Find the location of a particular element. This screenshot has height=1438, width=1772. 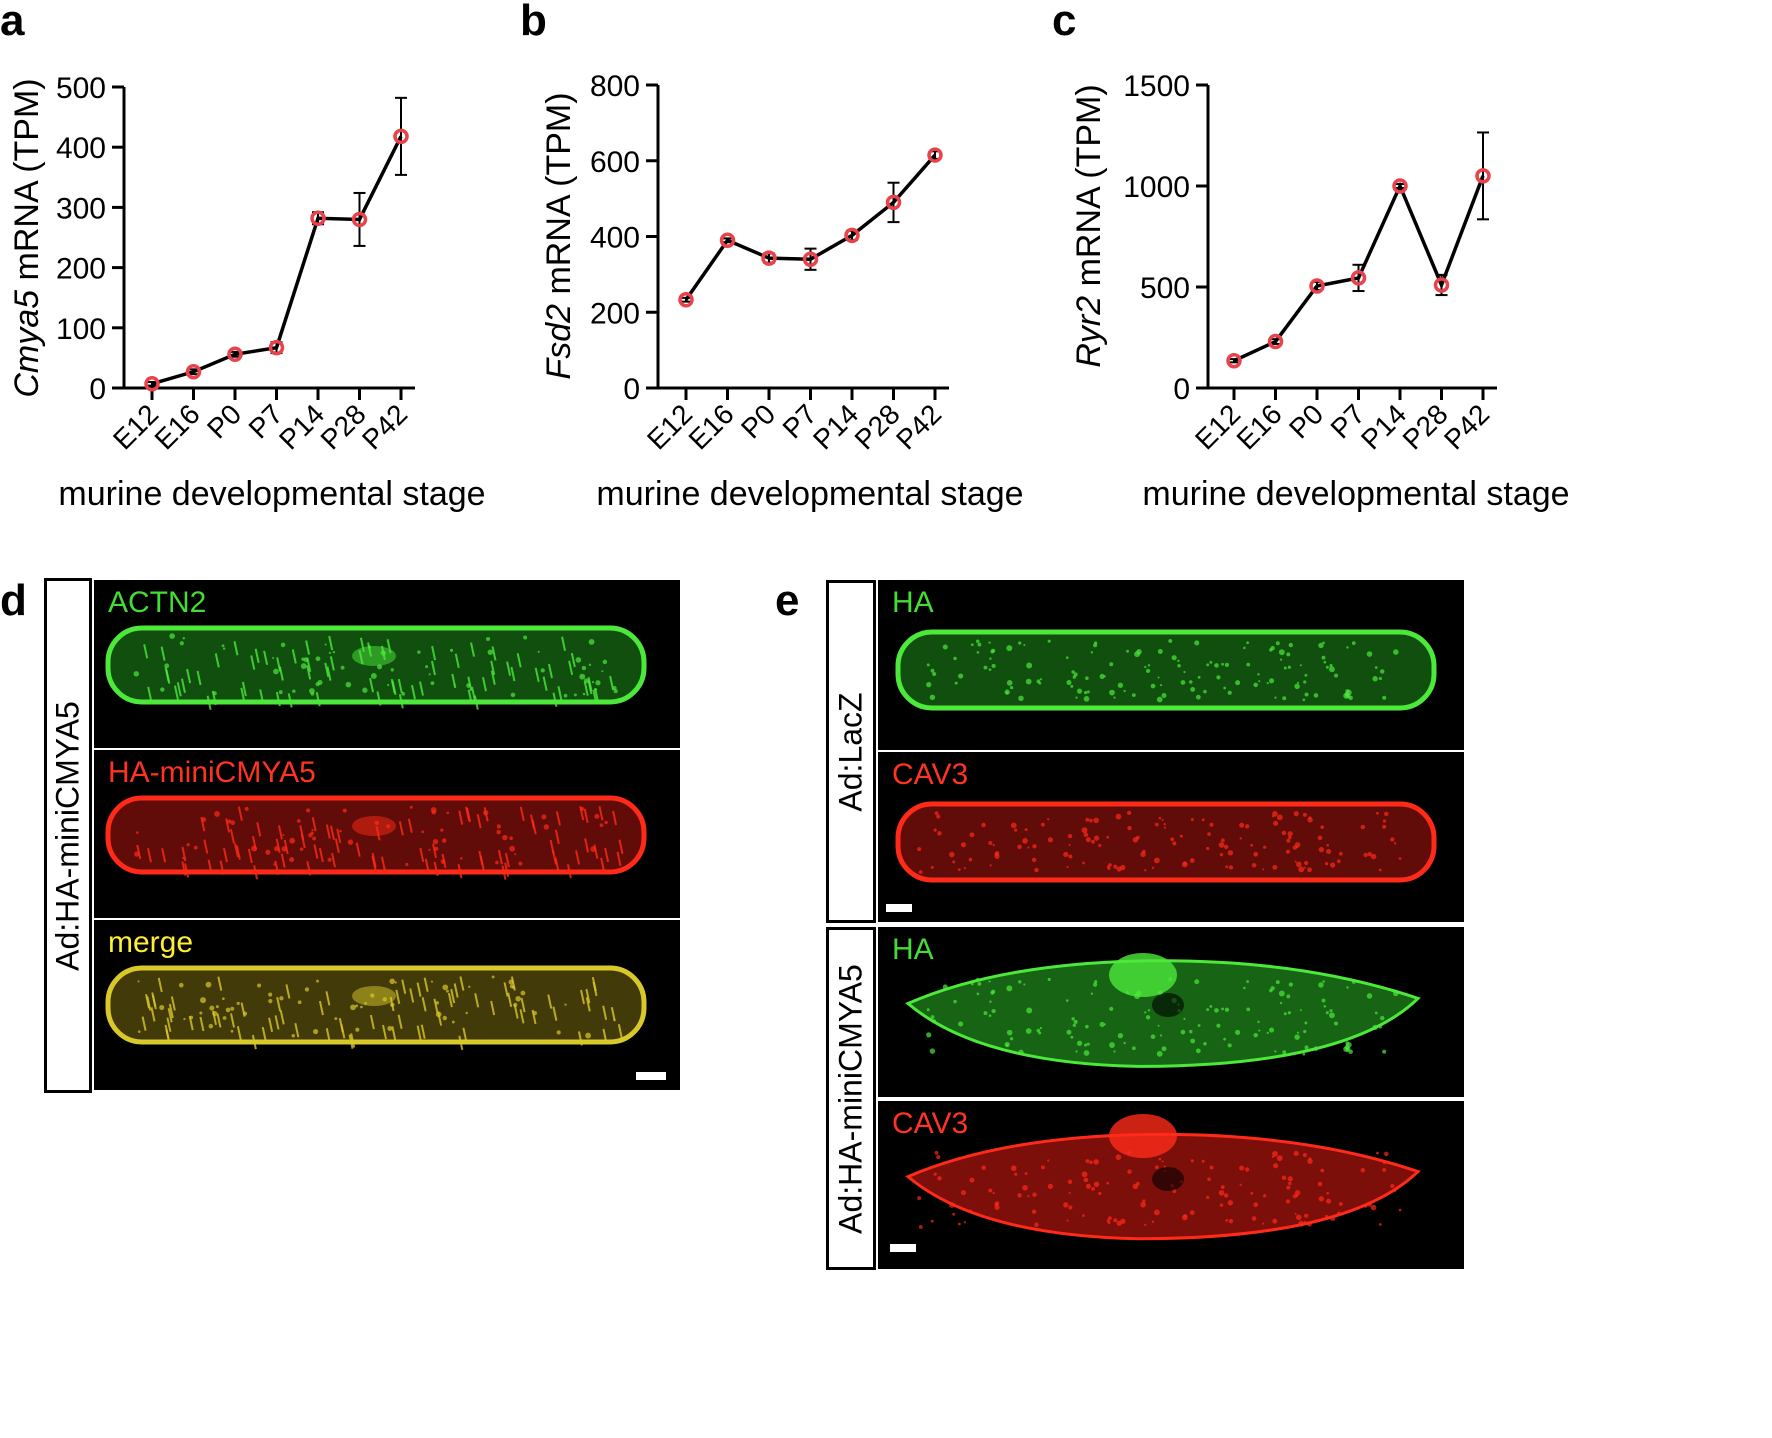

y-tick-label: 500 is located at coordinates (81, 88).